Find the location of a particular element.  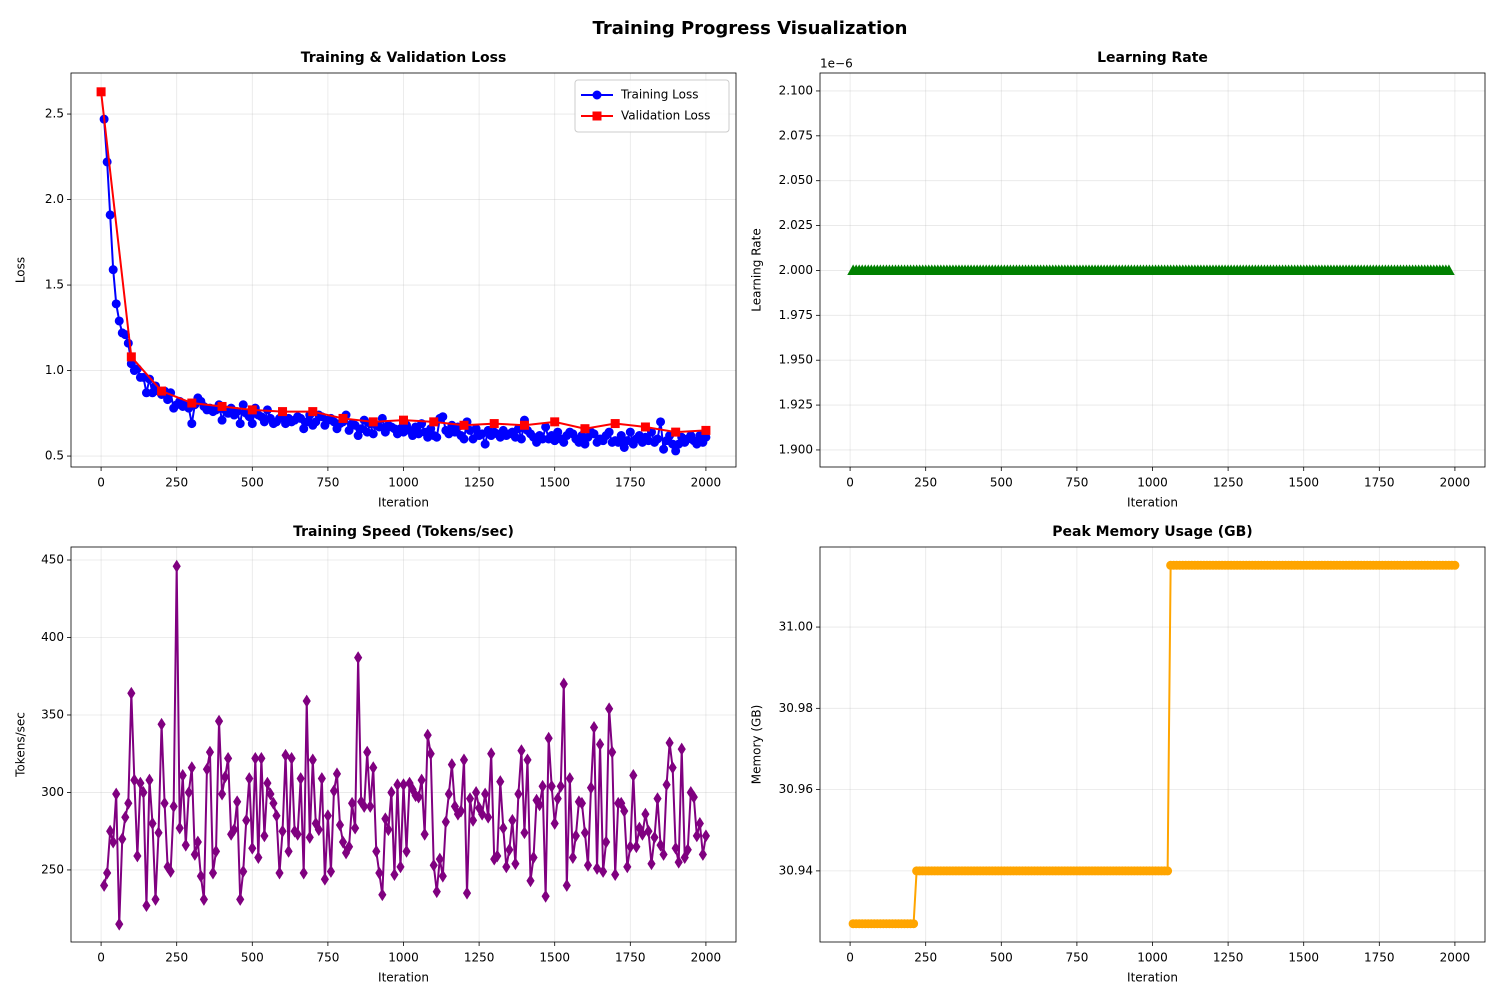

y-tick-label: 350 is located at coordinates (52, 714).